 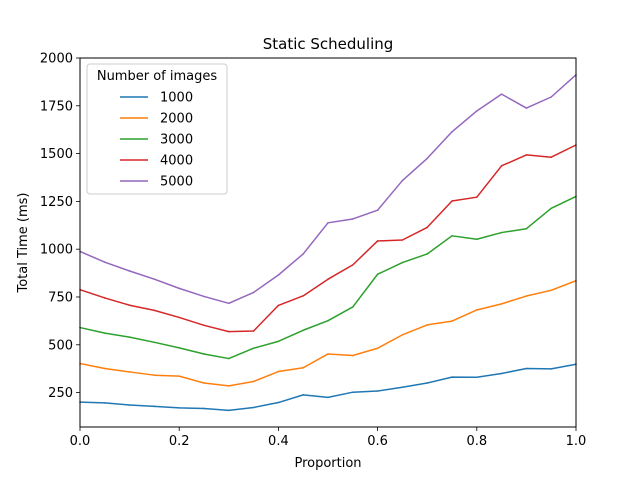 What do you see at coordinates (56, 59) in the screenshot?
I see `y-tick-label: 2000` at bounding box center [56, 59].